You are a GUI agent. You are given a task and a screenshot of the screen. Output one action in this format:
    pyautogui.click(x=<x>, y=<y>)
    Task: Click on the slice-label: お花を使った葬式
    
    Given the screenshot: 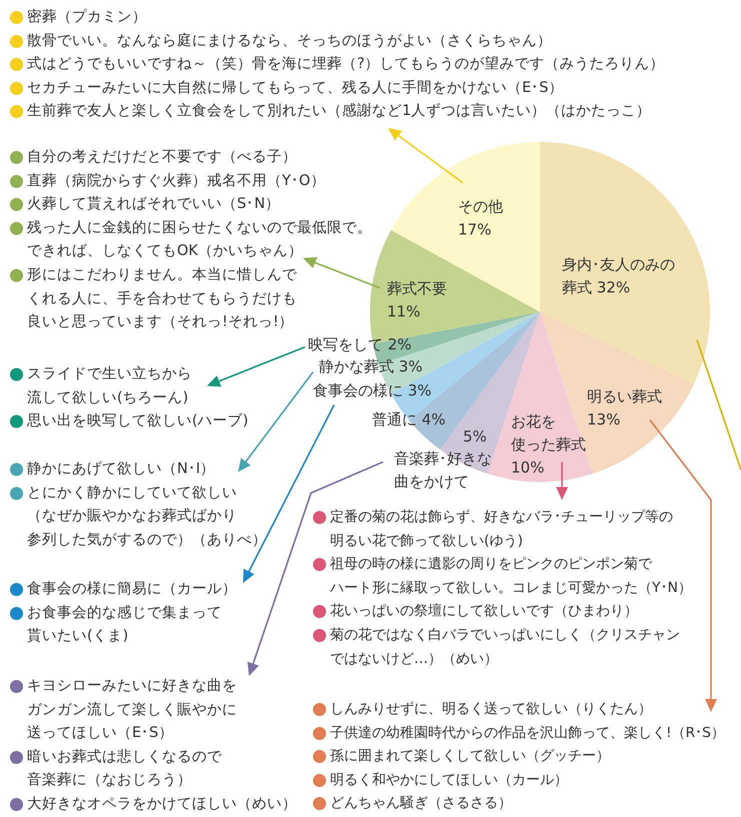 What is the action you would take?
    pyautogui.click(x=548, y=433)
    